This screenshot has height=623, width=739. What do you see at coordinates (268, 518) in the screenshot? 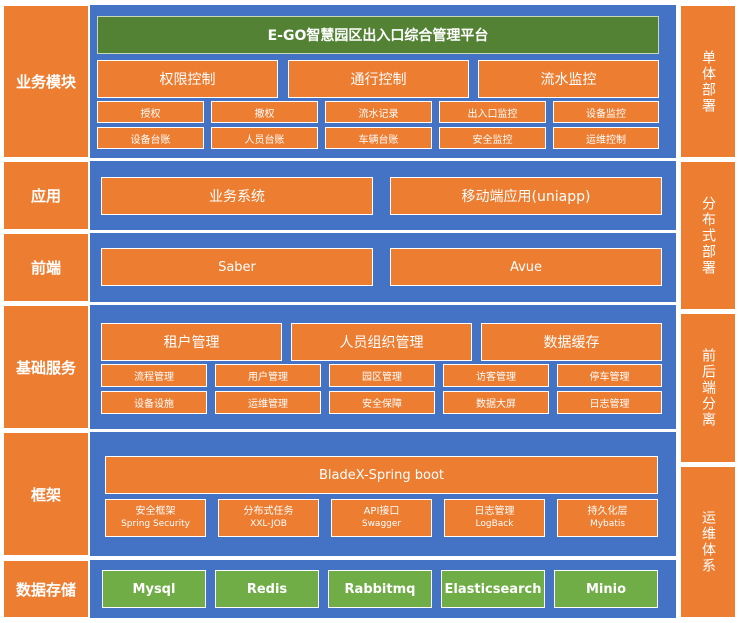
I see `framework-item-1: 分布式任务 XXL-JOB` at bounding box center [268, 518].